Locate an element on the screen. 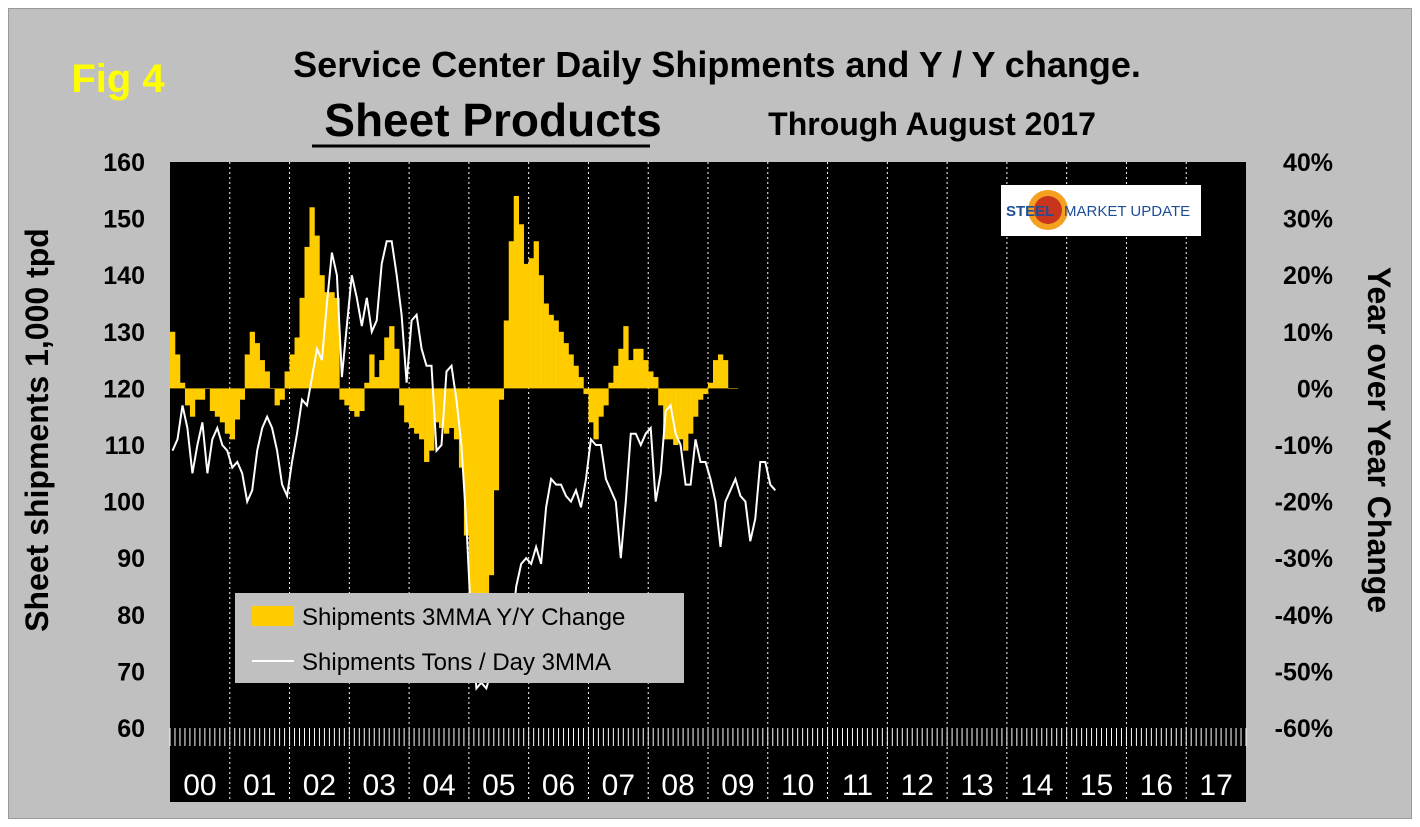  right-axis-title: Year over Year Change is located at coordinates (1379, 440).